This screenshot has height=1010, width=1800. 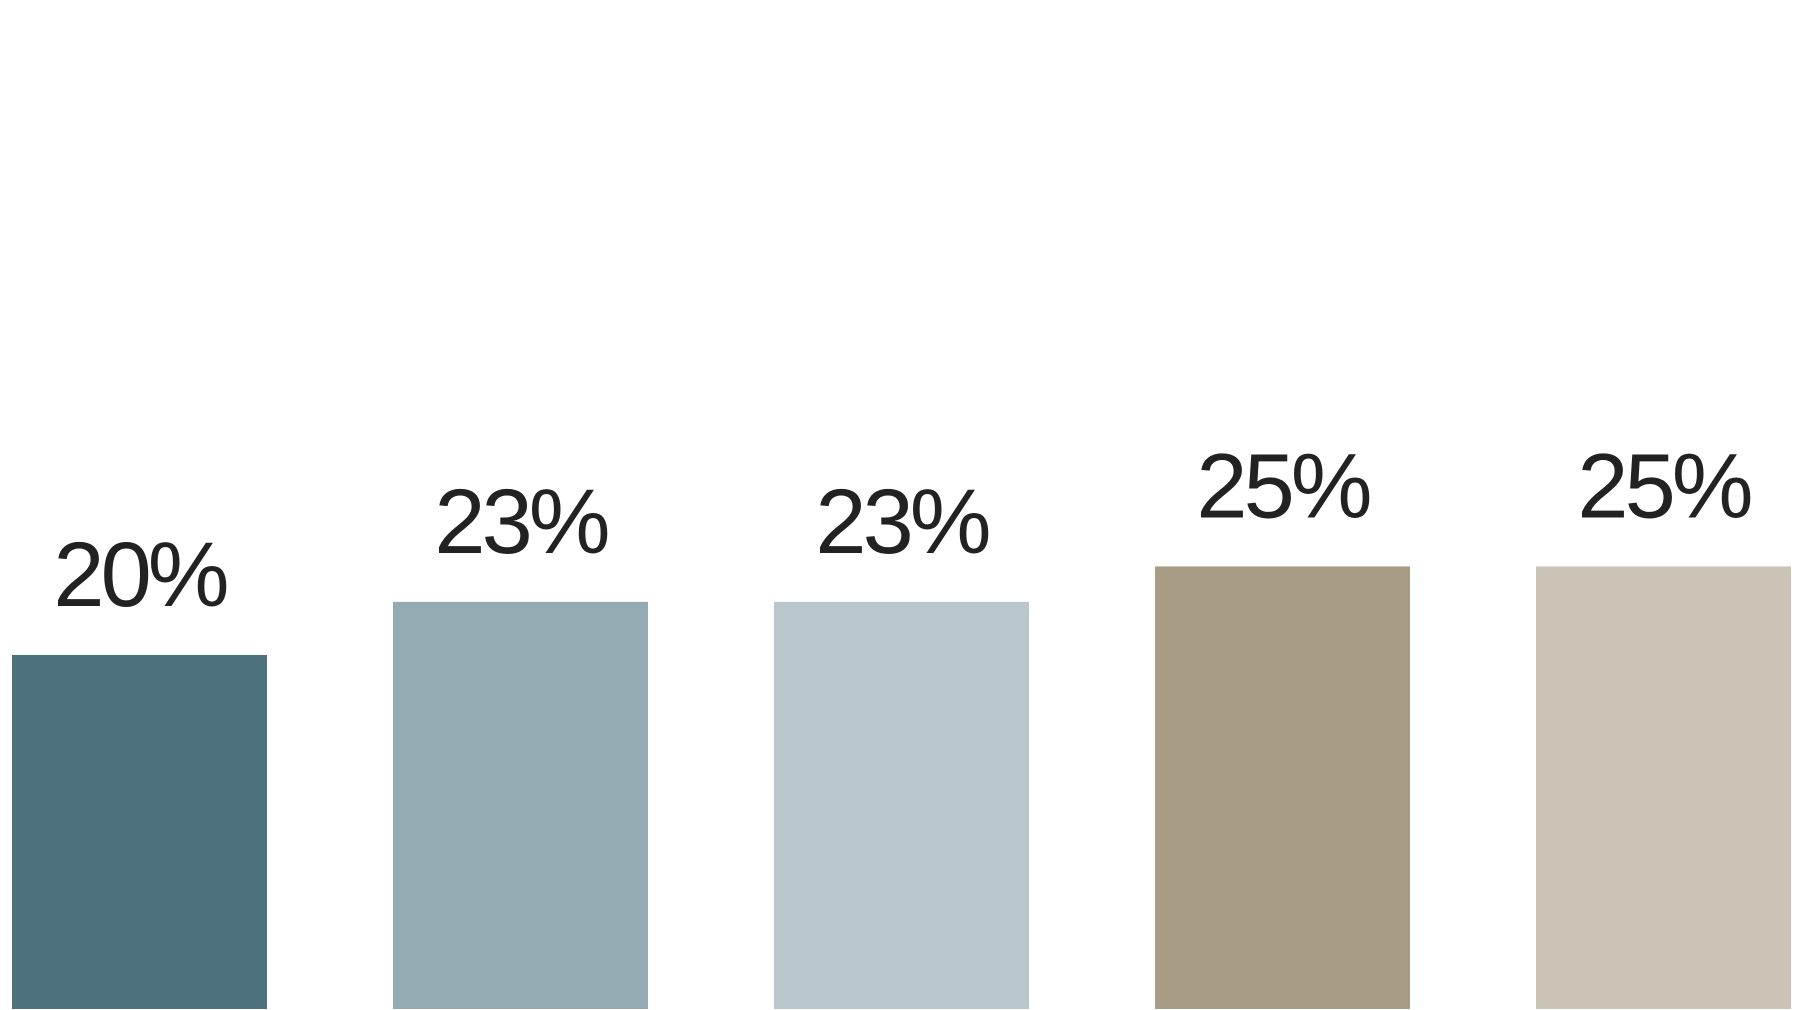 I want to click on value-label: 20%, so click(x=139, y=575).